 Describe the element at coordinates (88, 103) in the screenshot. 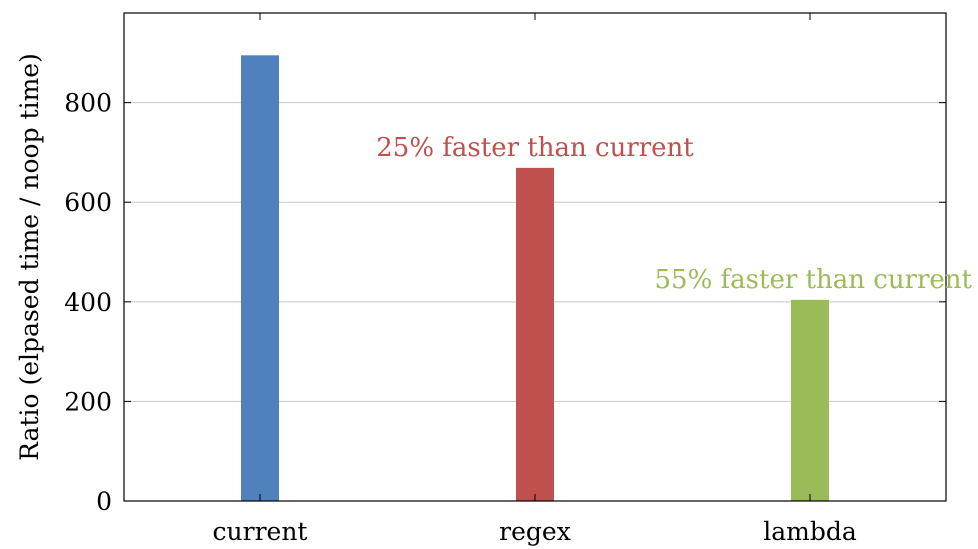

I see `y-tick-label: 800` at that location.